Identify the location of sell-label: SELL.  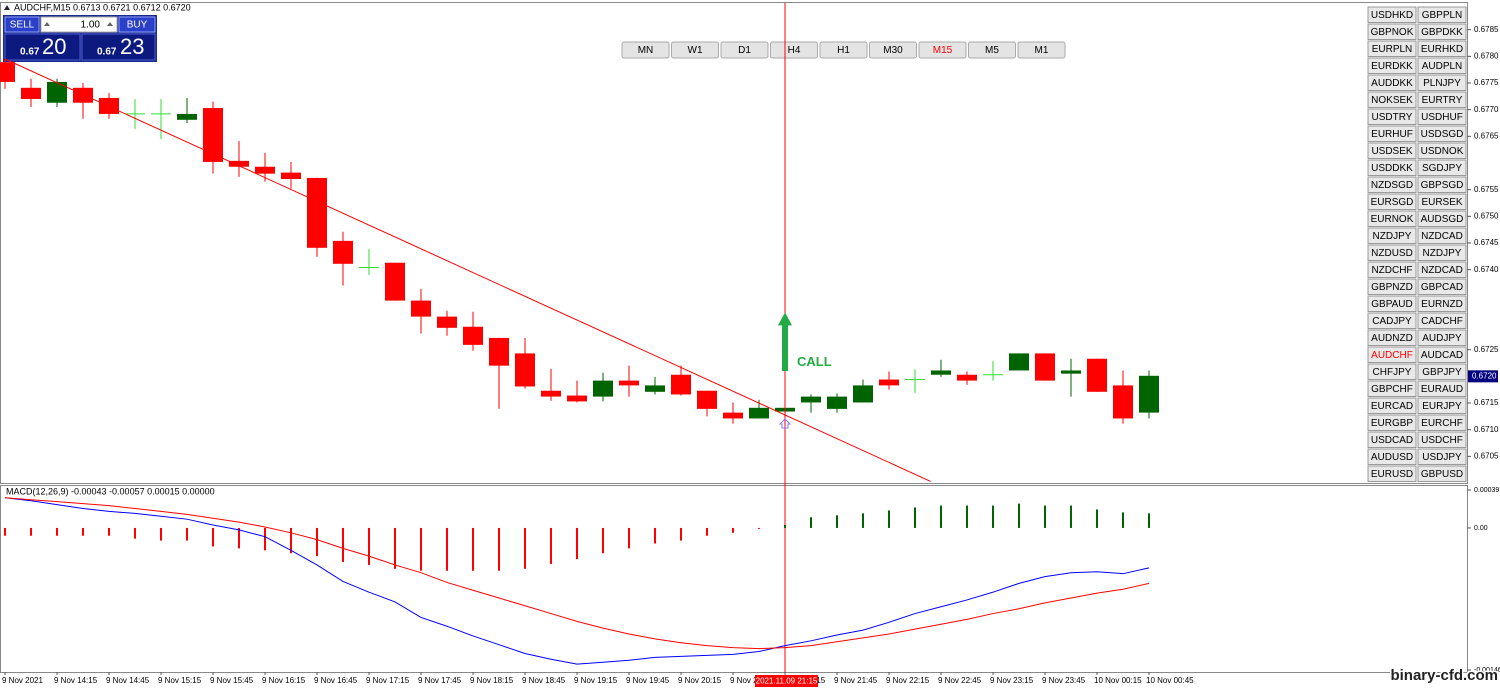
(22, 25).